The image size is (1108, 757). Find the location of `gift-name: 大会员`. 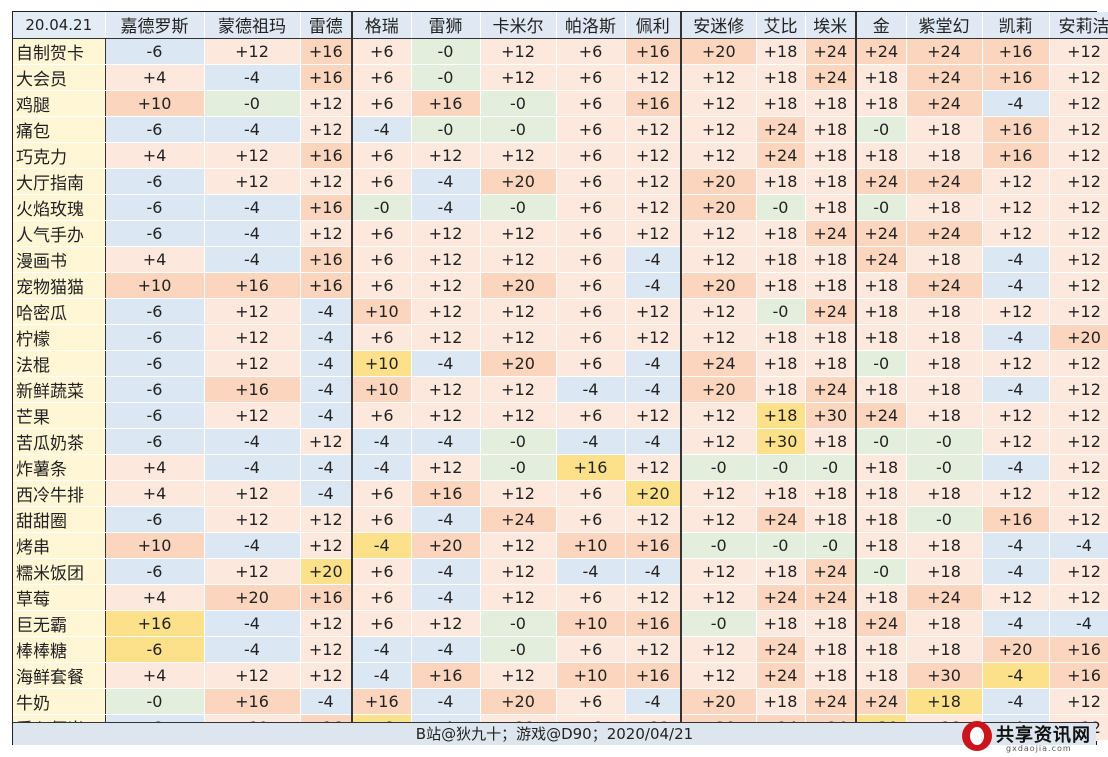

gift-name: 大会员 is located at coordinates (59, 77).